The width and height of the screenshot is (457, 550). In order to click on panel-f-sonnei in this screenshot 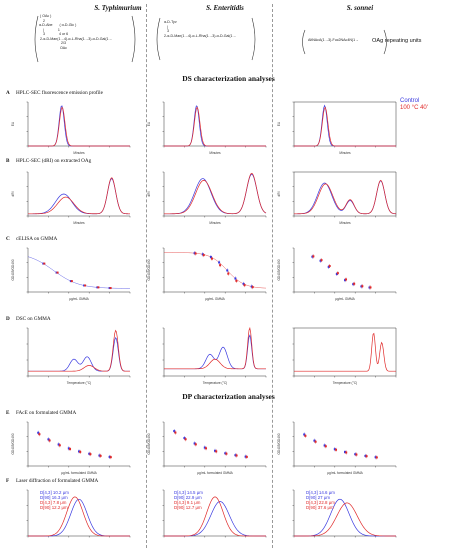, I will do `click(339, 516)`.